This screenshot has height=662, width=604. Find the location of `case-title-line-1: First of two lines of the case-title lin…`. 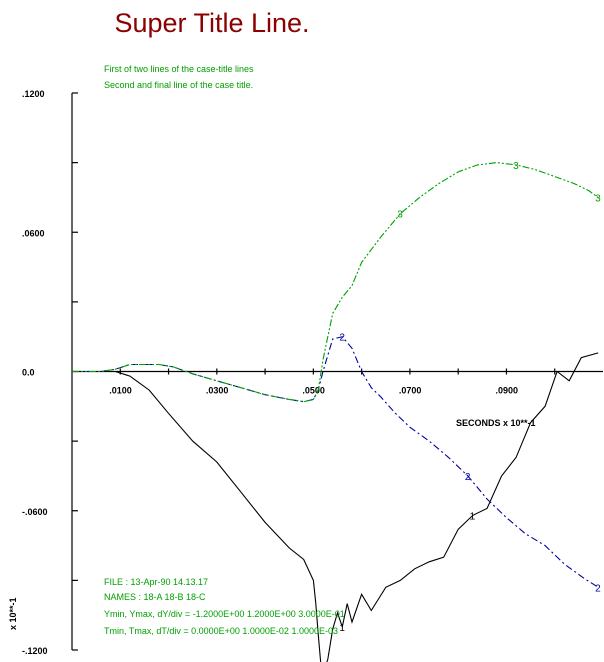

case-title-line-1: First of two lines of the case-title lin… is located at coordinates (179, 69).